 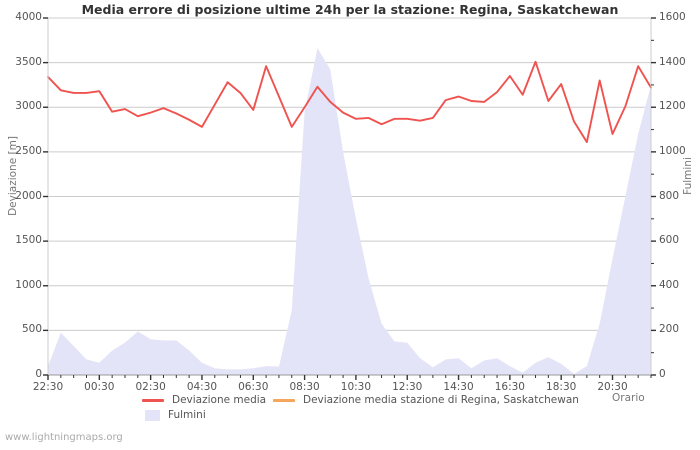 I want to click on tick-label: 1600, so click(x=672, y=17).